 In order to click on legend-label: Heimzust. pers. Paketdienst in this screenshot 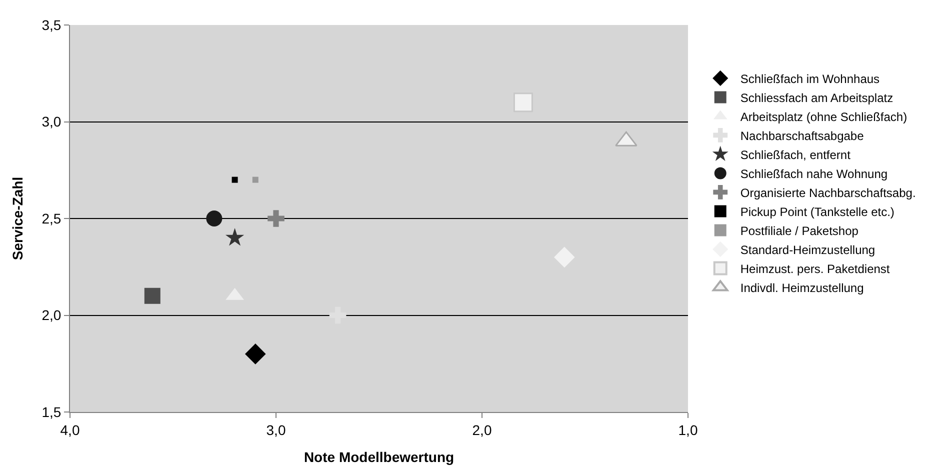, I will do `click(815, 269)`.